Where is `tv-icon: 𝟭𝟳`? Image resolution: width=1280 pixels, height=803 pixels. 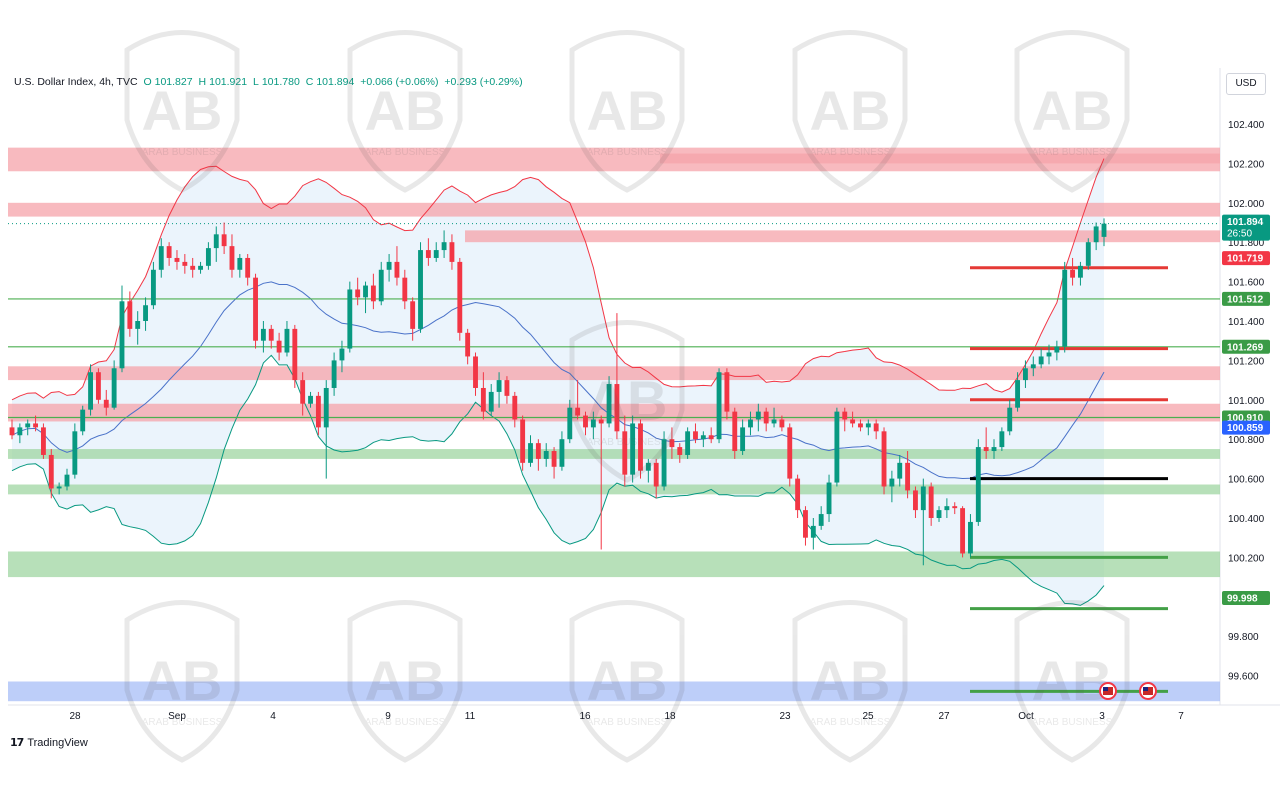 tv-icon: 𝟭𝟳 is located at coordinates (17, 743).